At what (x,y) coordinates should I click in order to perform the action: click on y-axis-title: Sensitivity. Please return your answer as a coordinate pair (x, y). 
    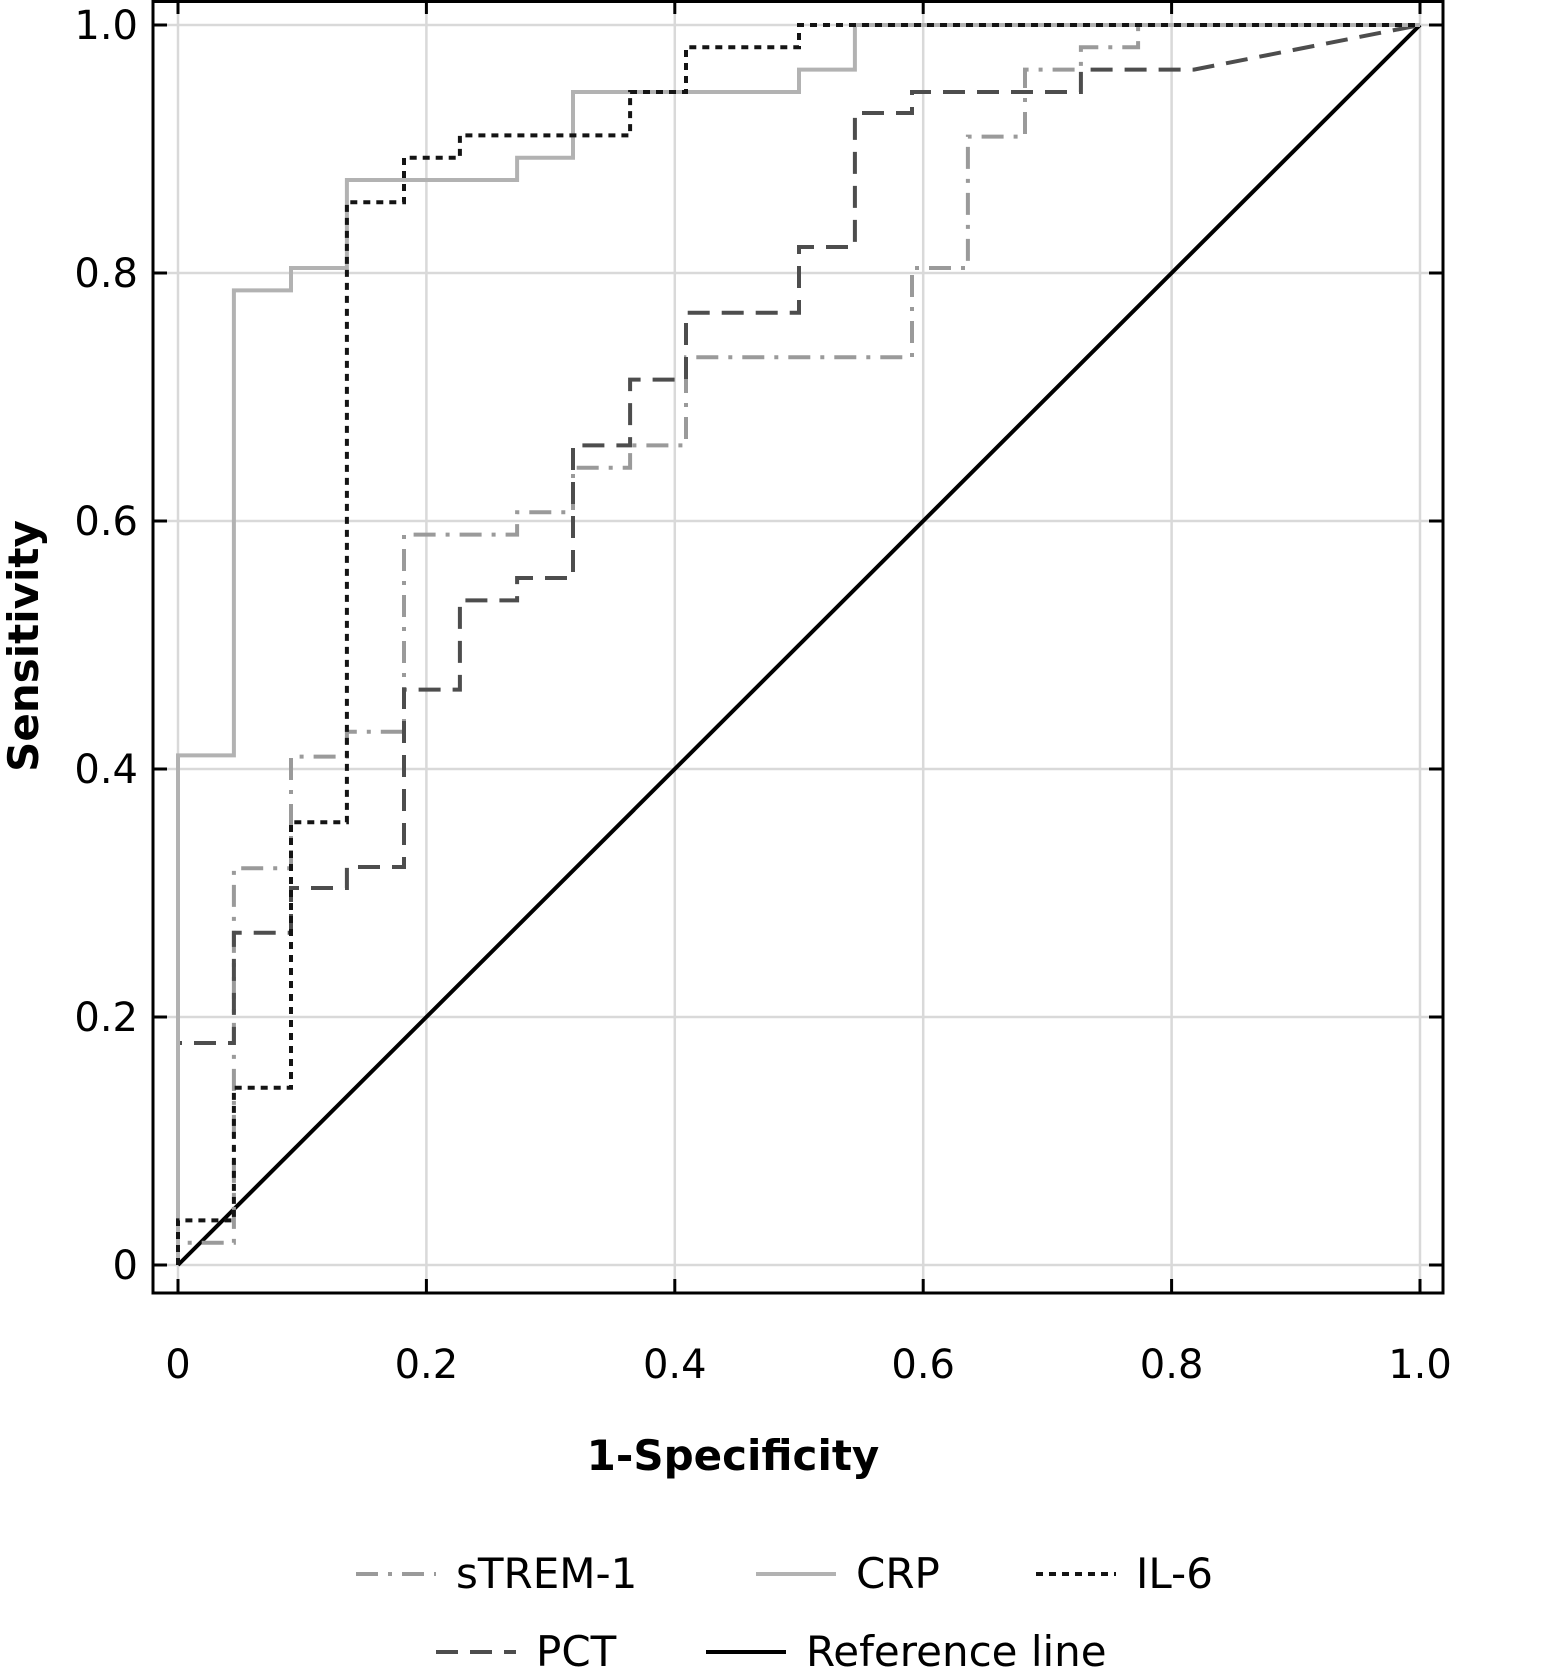
    Looking at the image, I should click on (24, 646).